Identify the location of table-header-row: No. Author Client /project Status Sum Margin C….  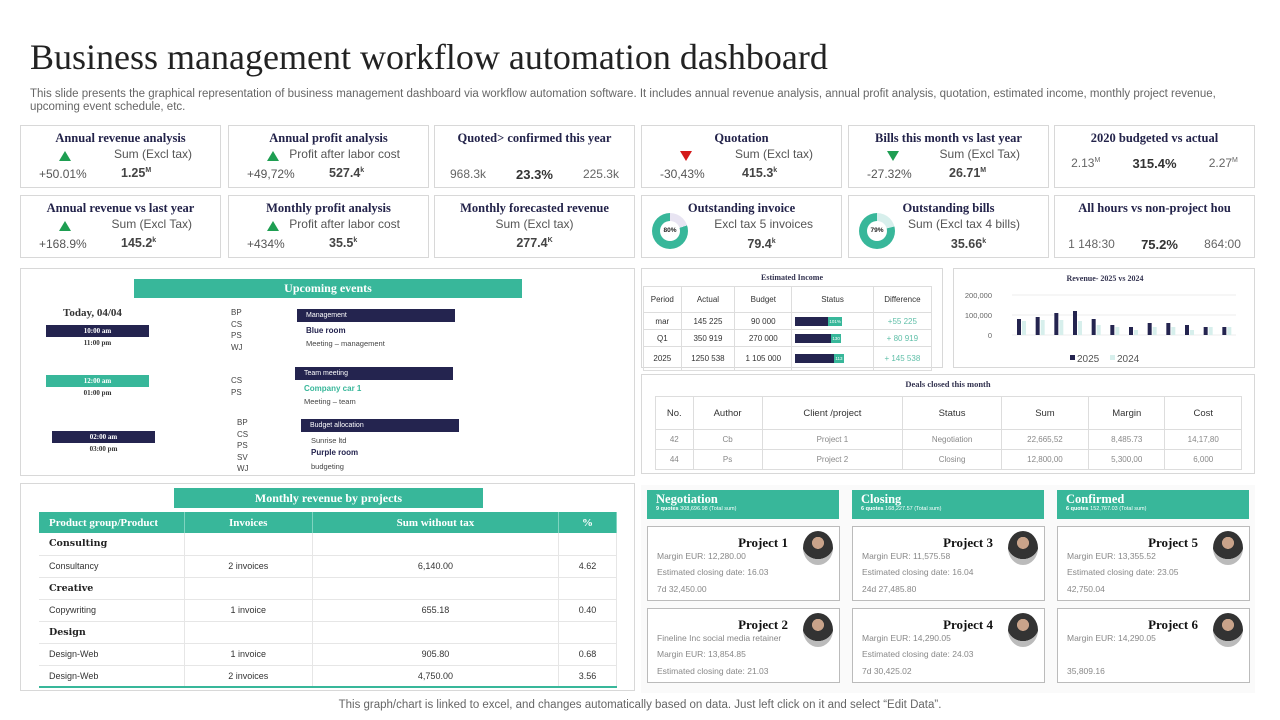
(948, 413).